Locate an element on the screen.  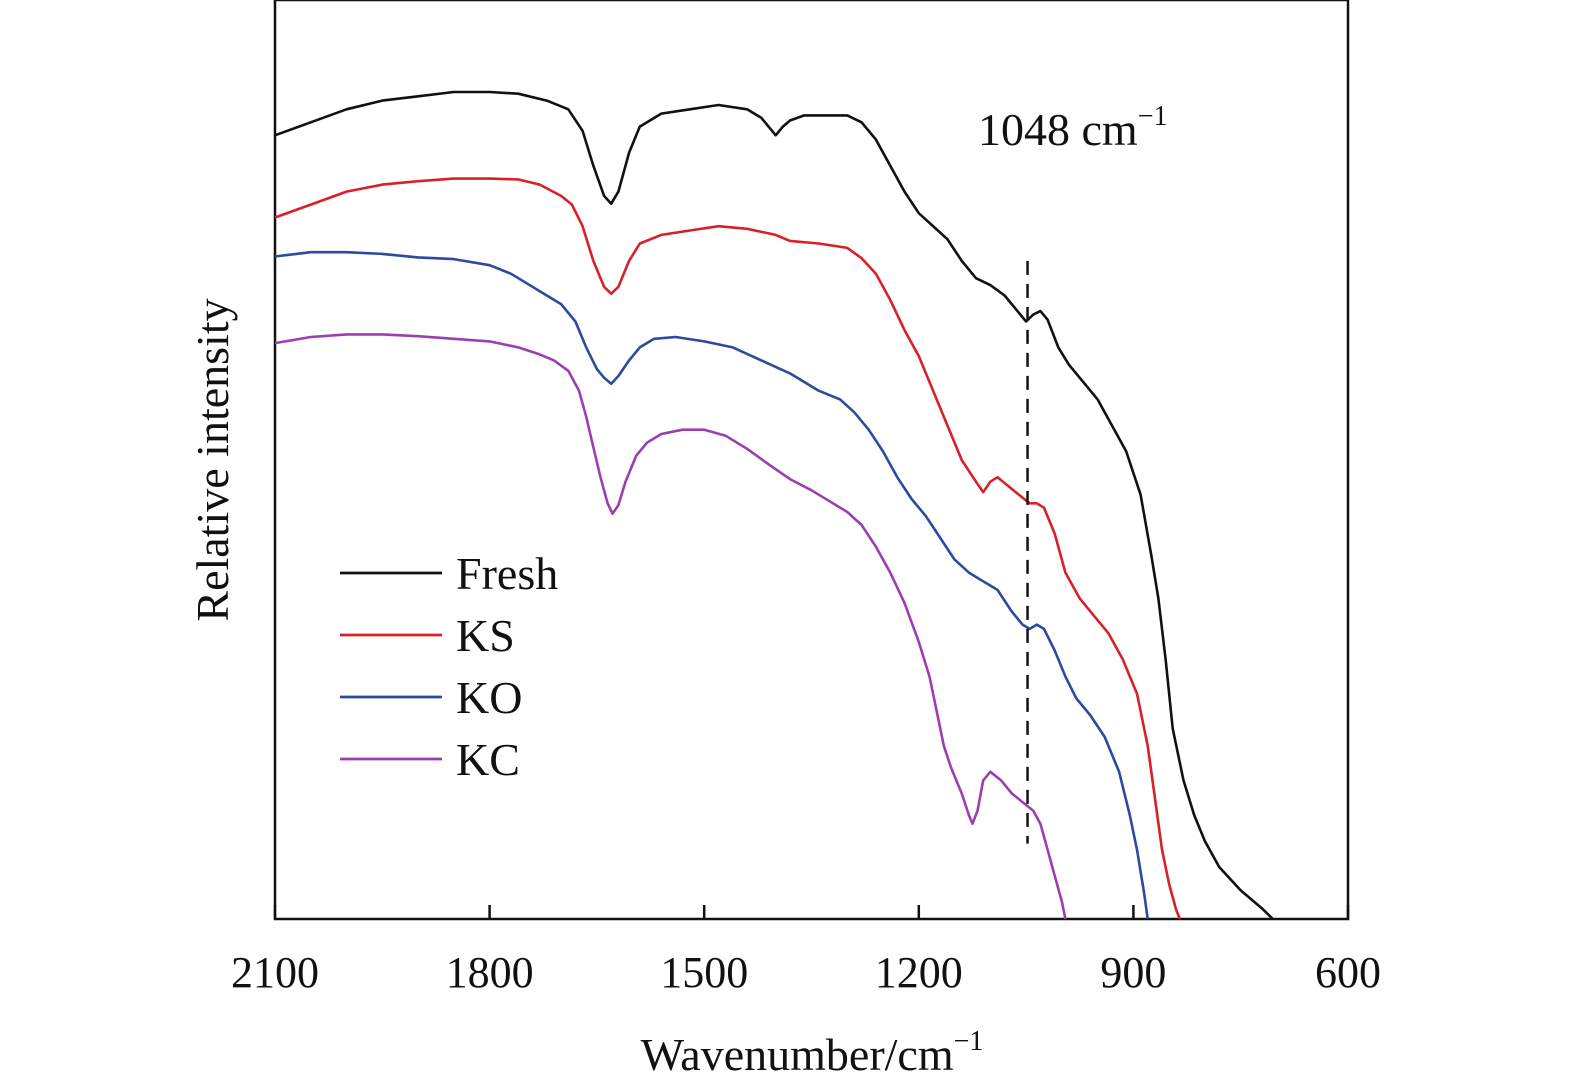
y-axis-title: Relative intensity is located at coordinates (212, 459).